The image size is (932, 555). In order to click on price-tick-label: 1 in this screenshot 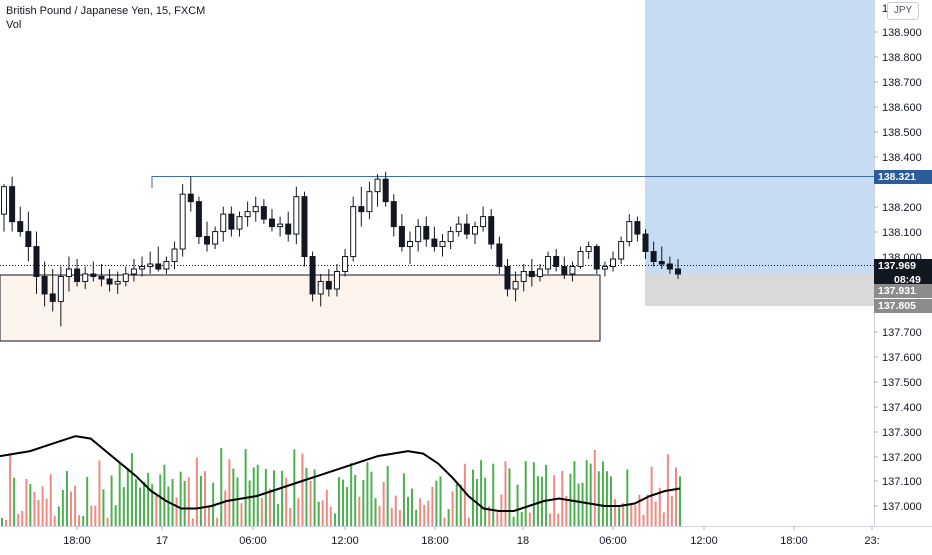, I will do `click(885, 9)`.